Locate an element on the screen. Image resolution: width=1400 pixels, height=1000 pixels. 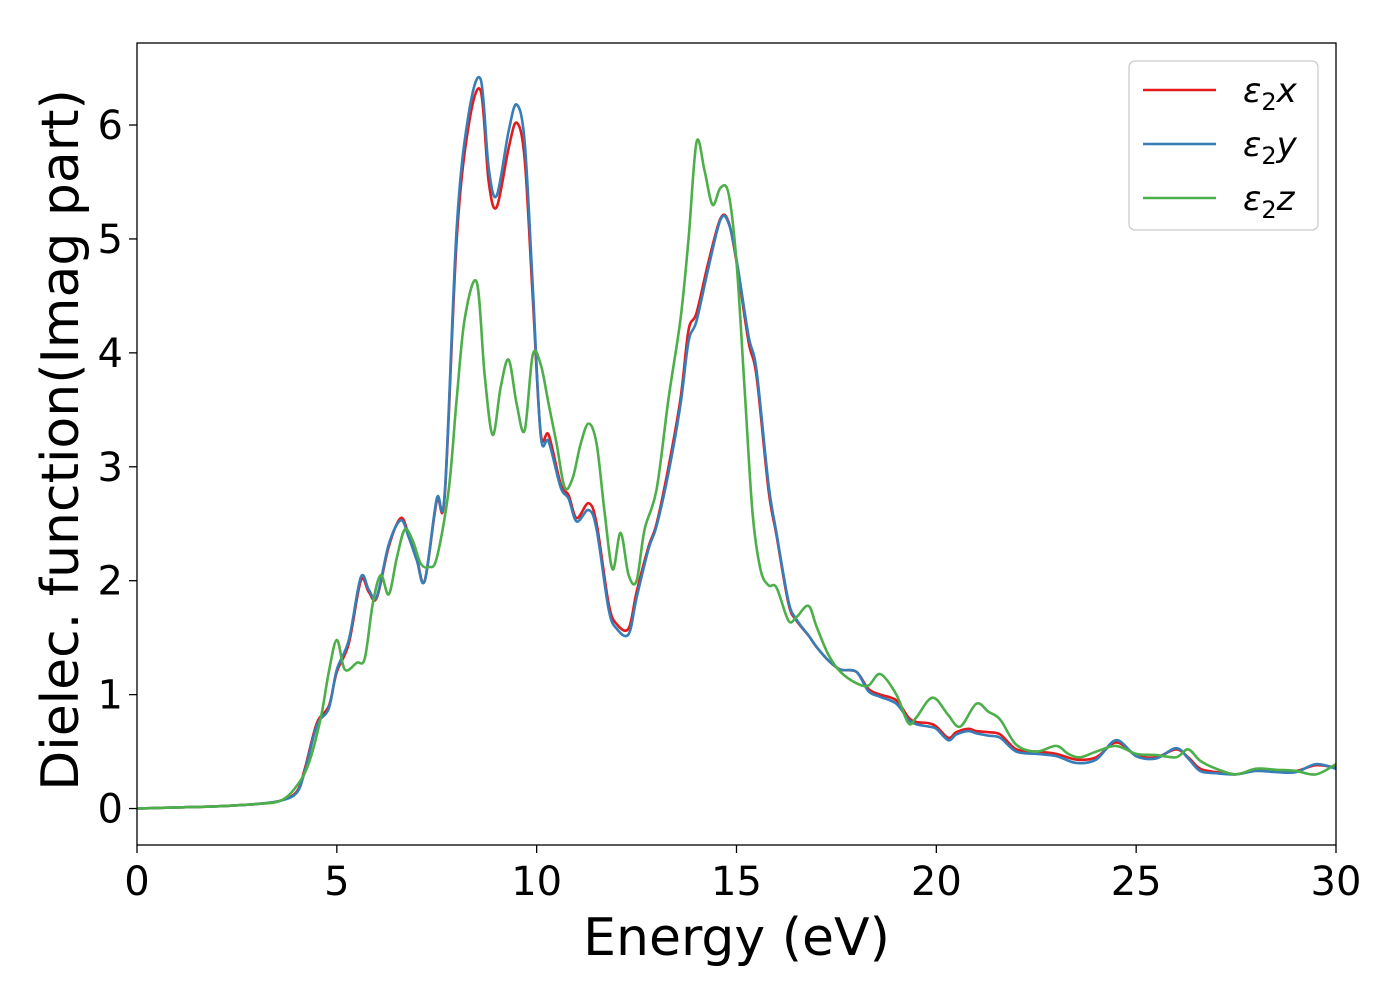
x-tick-label: 20 is located at coordinates (936, 882).